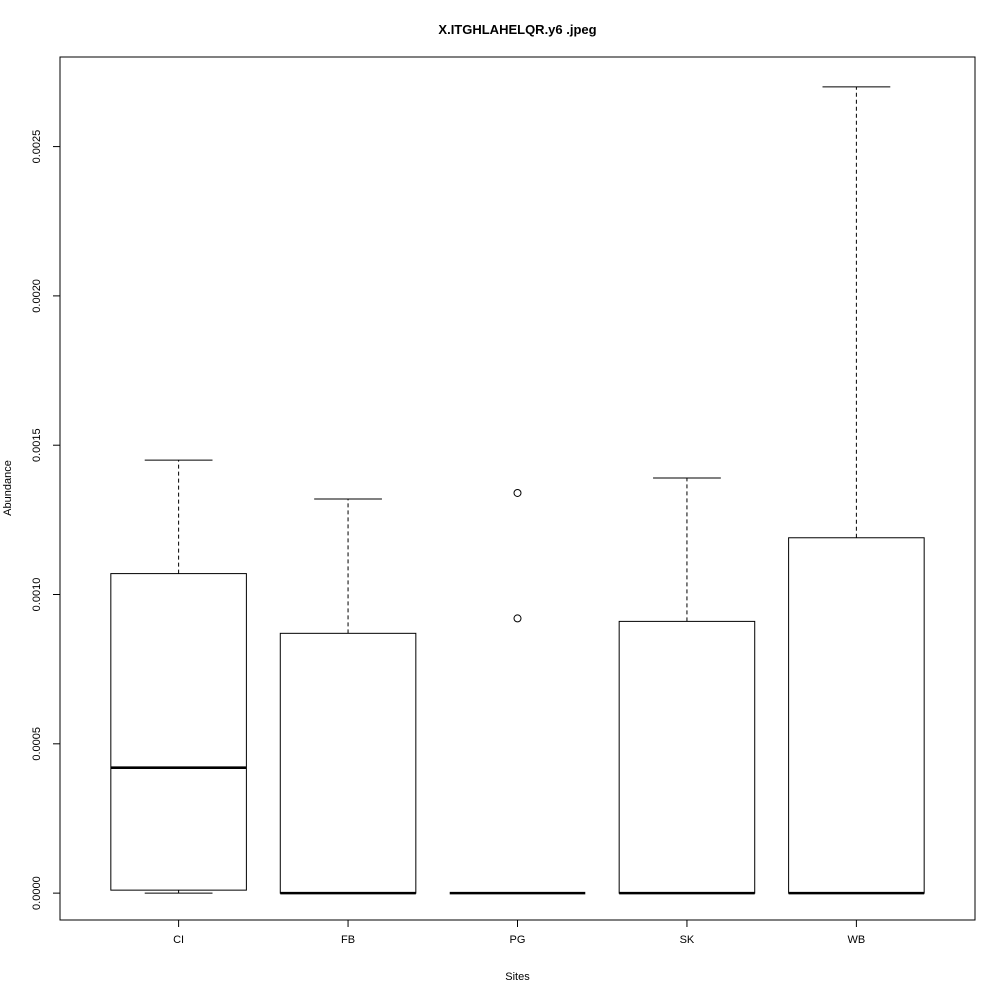 Image resolution: width=1000 pixels, height=1000 pixels. What do you see at coordinates (518, 940) in the screenshot?
I see `x-tick-label: PG` at bounding box center [518, 940].